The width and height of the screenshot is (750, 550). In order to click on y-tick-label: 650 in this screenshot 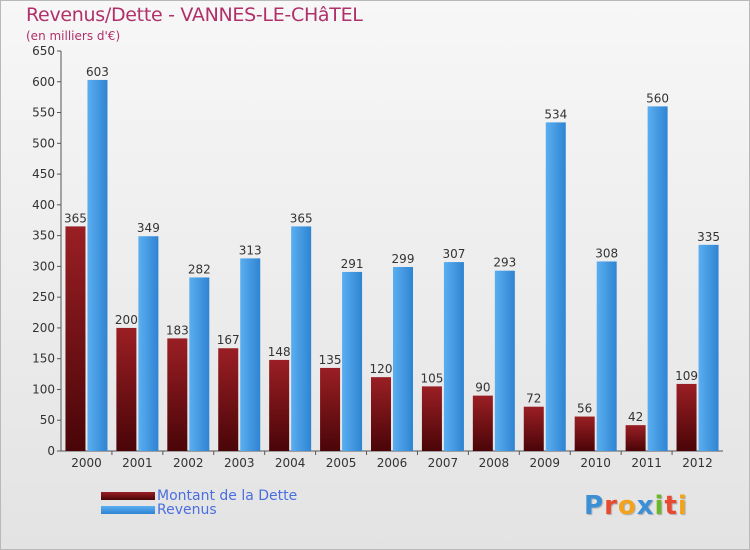, I will do `click(43, 51)`.